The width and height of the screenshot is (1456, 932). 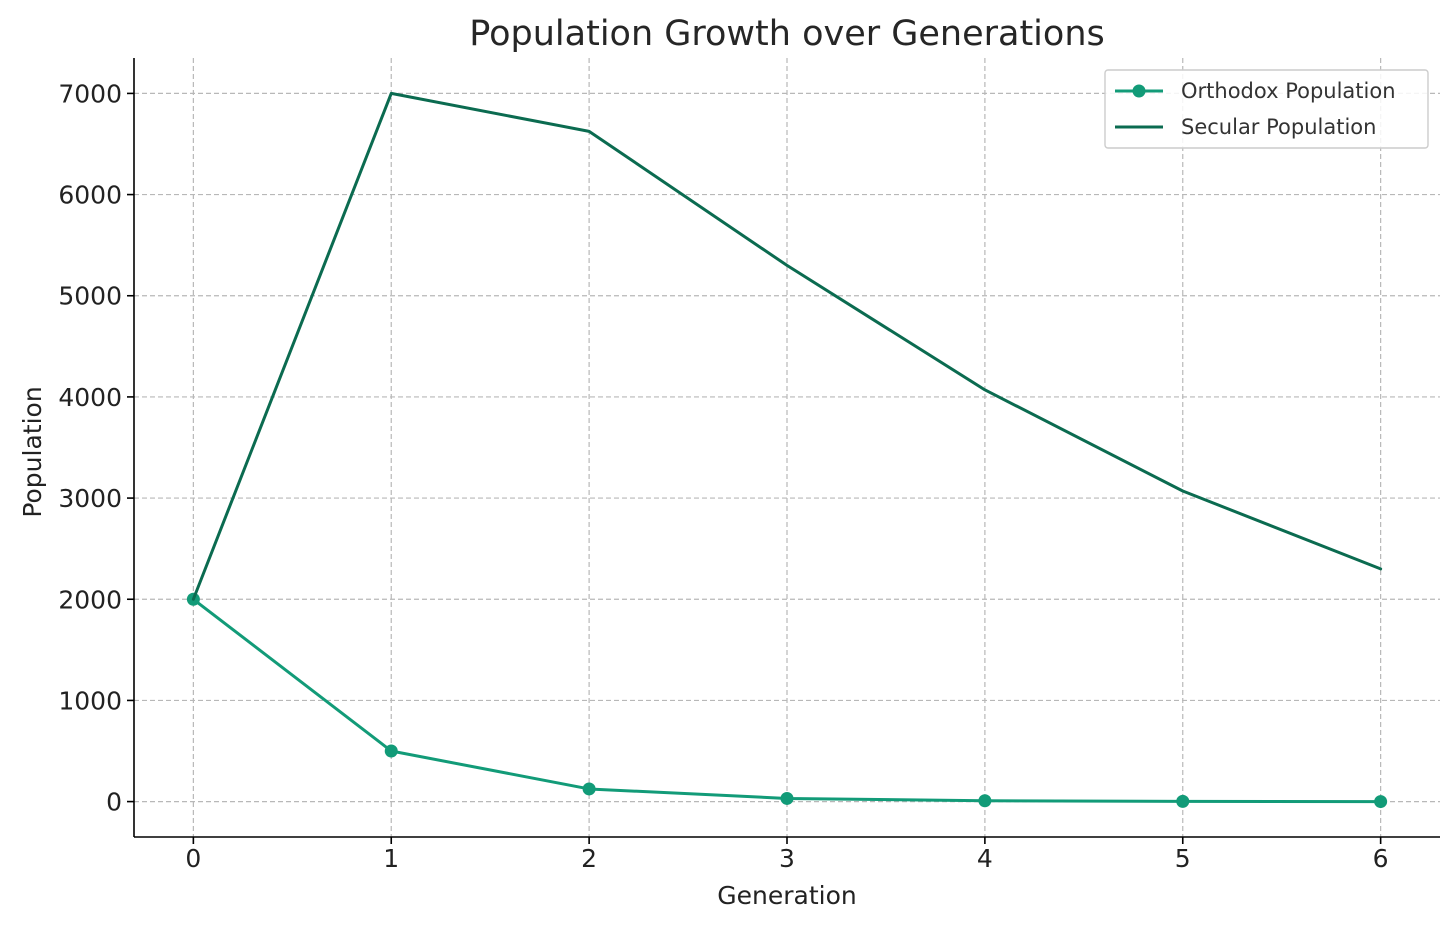 I want to click on y-tick-label: 0, so click(x=114, y=802).